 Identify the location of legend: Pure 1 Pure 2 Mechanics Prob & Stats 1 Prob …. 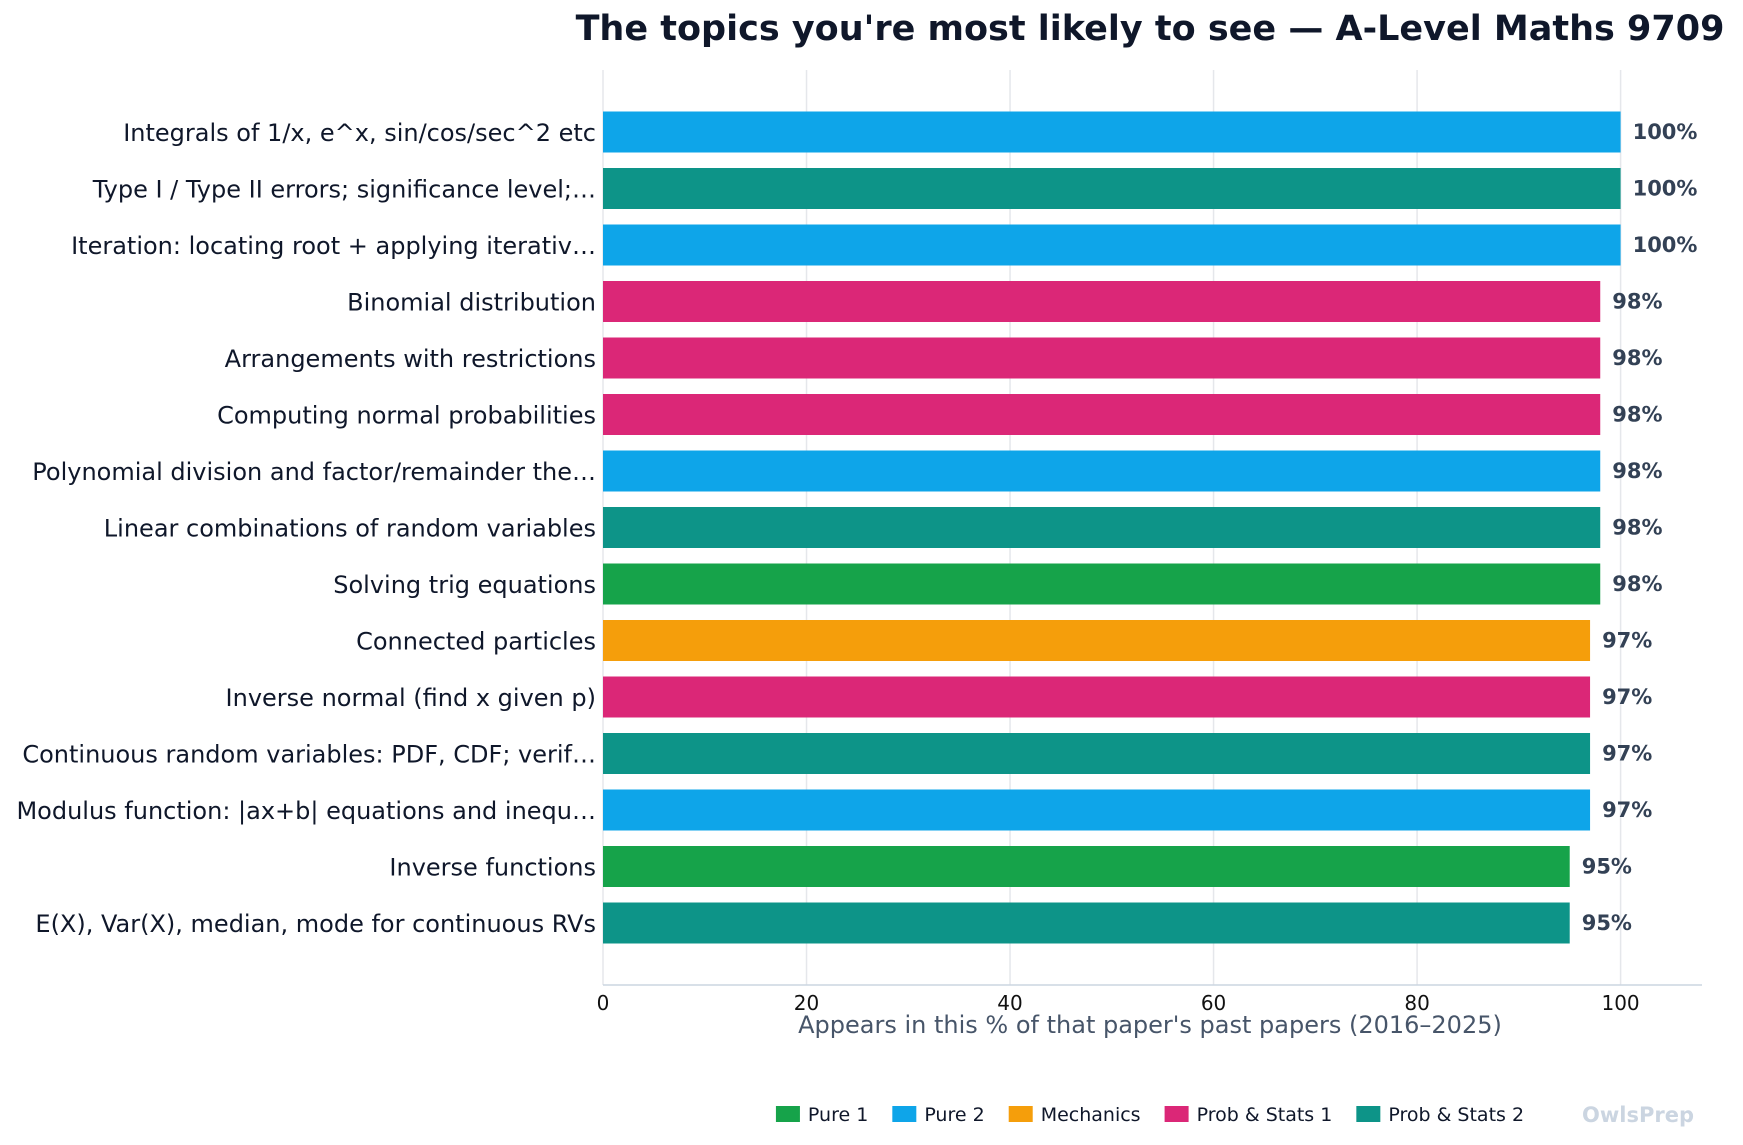
(1149, 1115).